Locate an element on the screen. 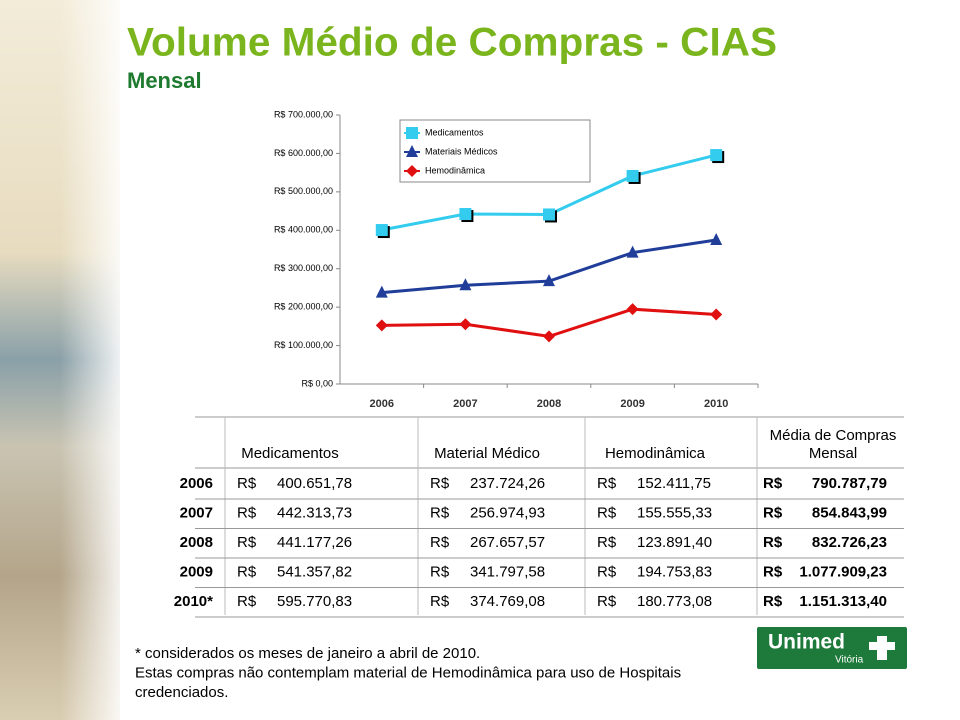  title: Volume Médio de Compras - CIAS is located at coordinates (452, 43).